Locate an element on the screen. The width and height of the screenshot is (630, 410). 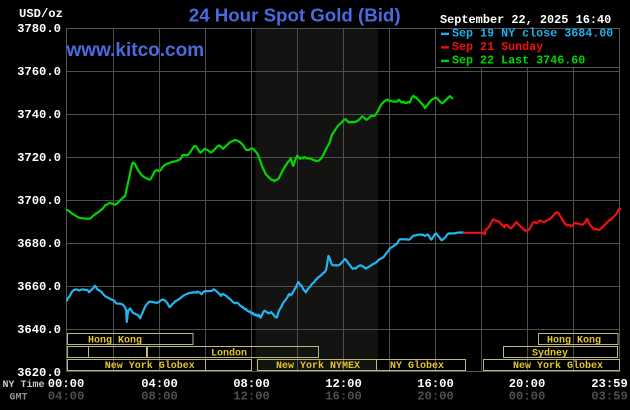
svg-text: Sep 21 Sunday is located at coordinates (497, 47).